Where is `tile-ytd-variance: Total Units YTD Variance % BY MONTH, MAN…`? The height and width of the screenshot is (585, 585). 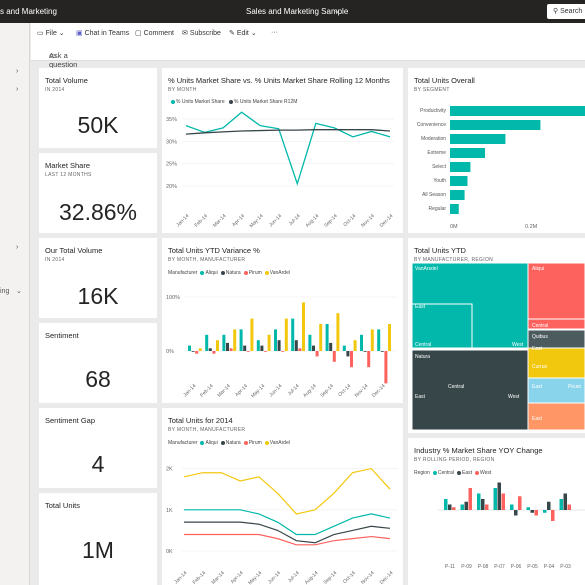 tile-ytd-variance: Total Units YTD Variance % BY MONTH, MAN… is located at coordinates (282, 320).